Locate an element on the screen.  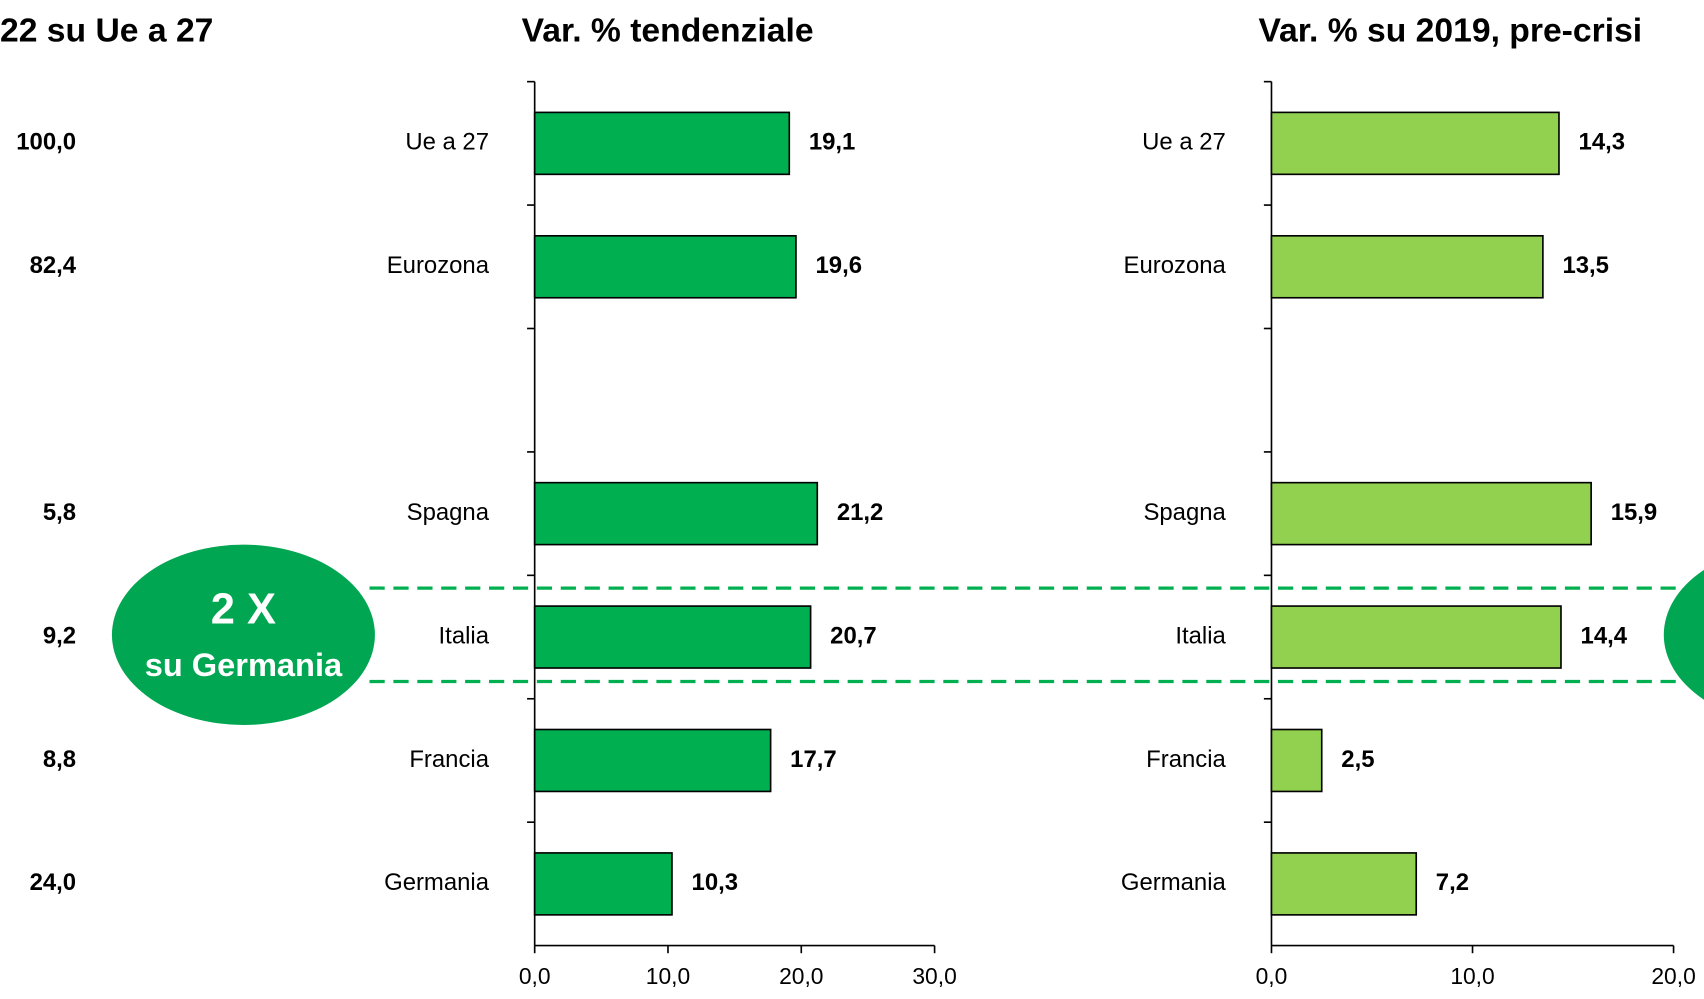
share-value: 100,0 is located at coordinates (46, 142).